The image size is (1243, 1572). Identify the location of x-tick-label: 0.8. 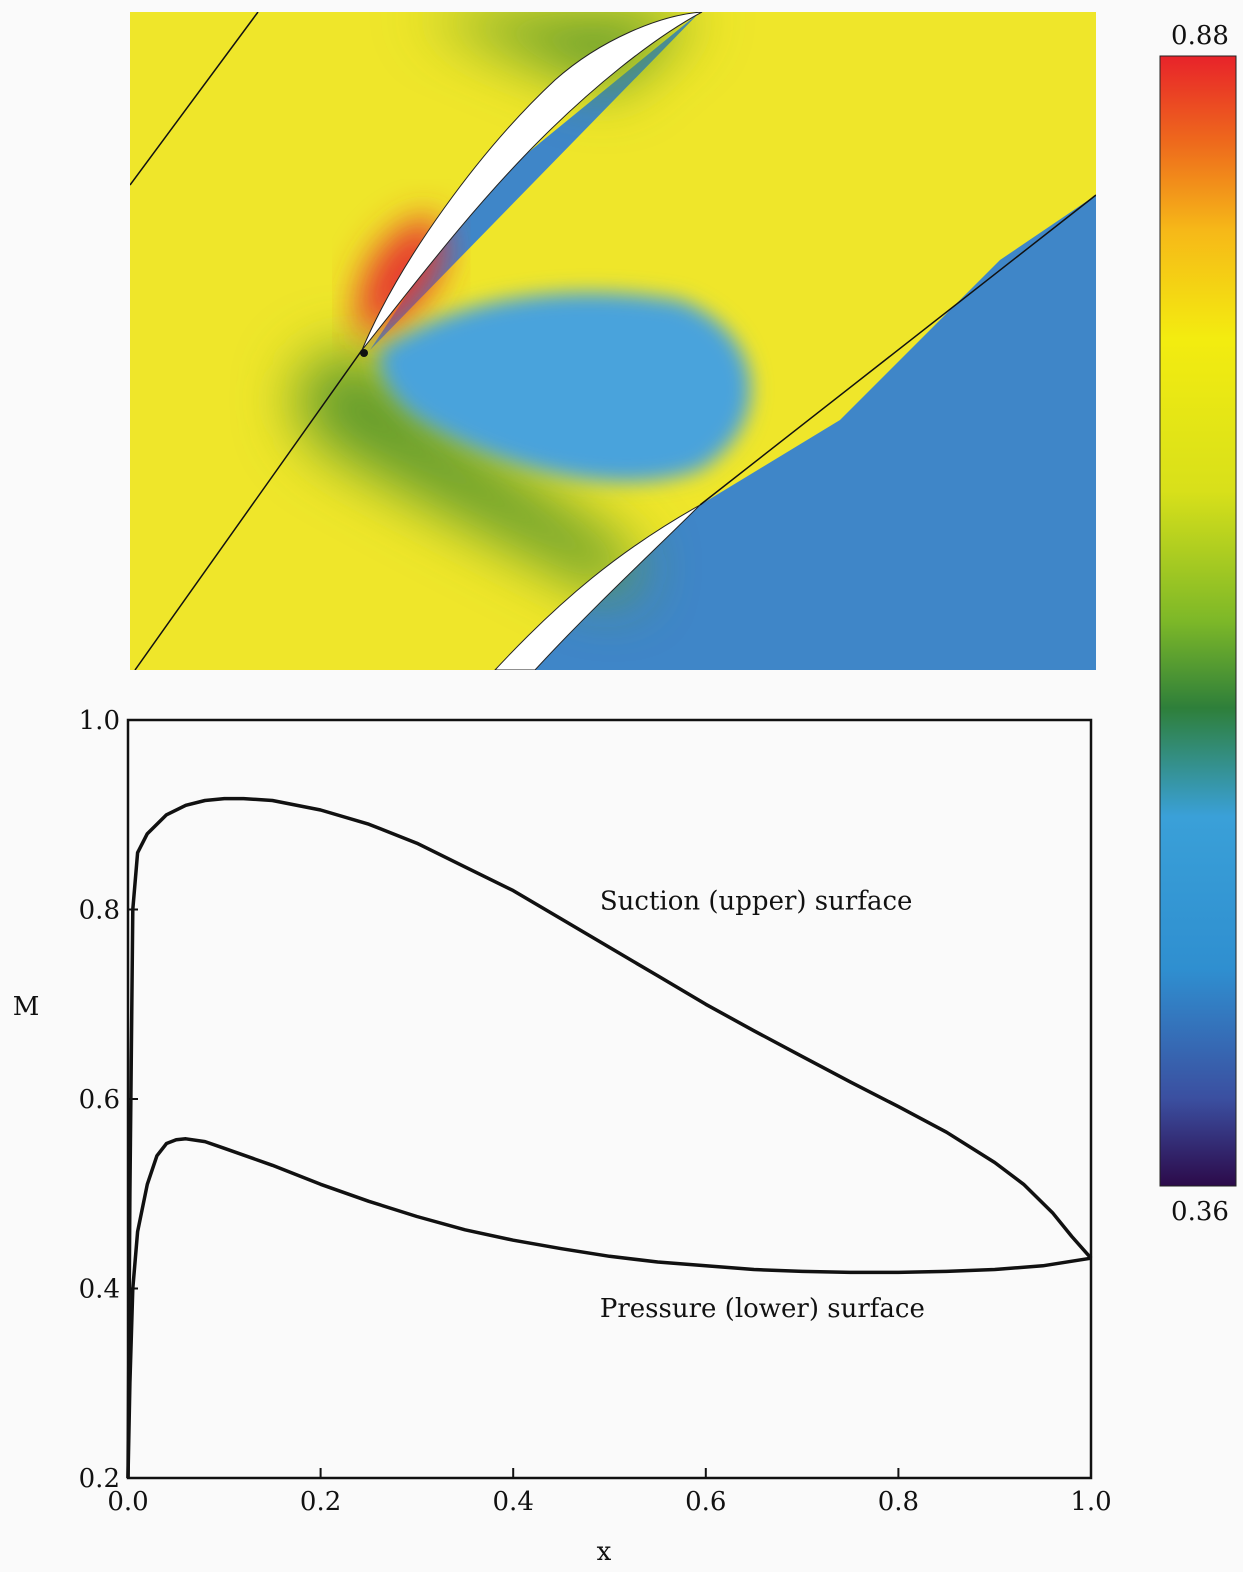
(898, 1502).